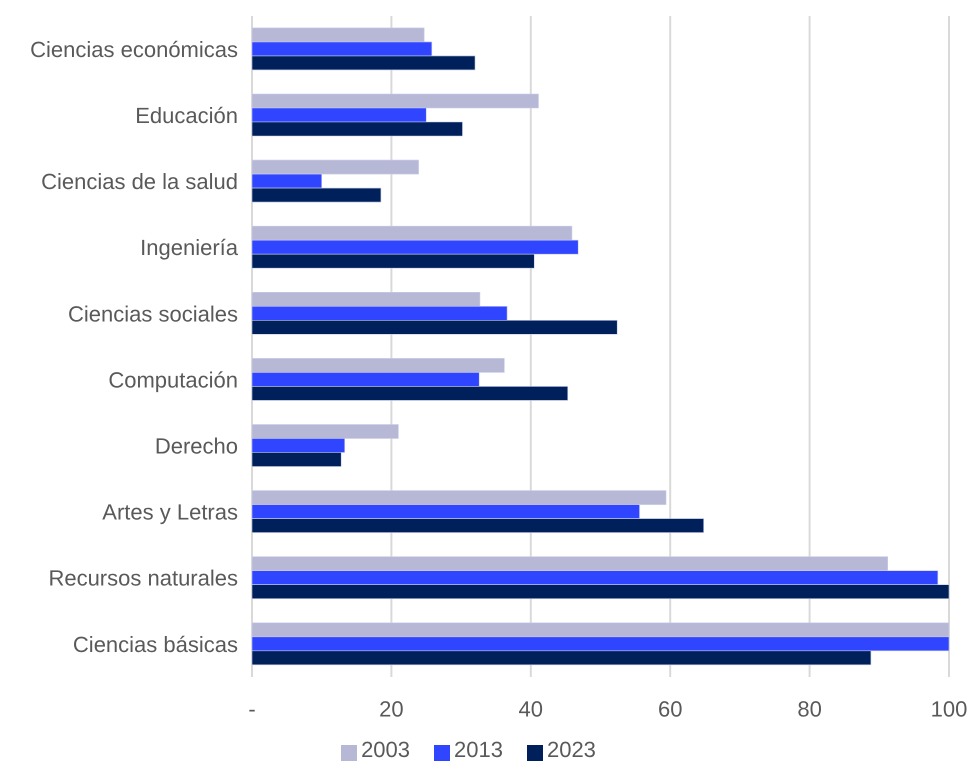 The width and height of the screenshot is (979, 775). What do you see at coordinates (391, 709) in the screenshot?
I see `x-tick-label: 20` at bounding box center [391, 709].